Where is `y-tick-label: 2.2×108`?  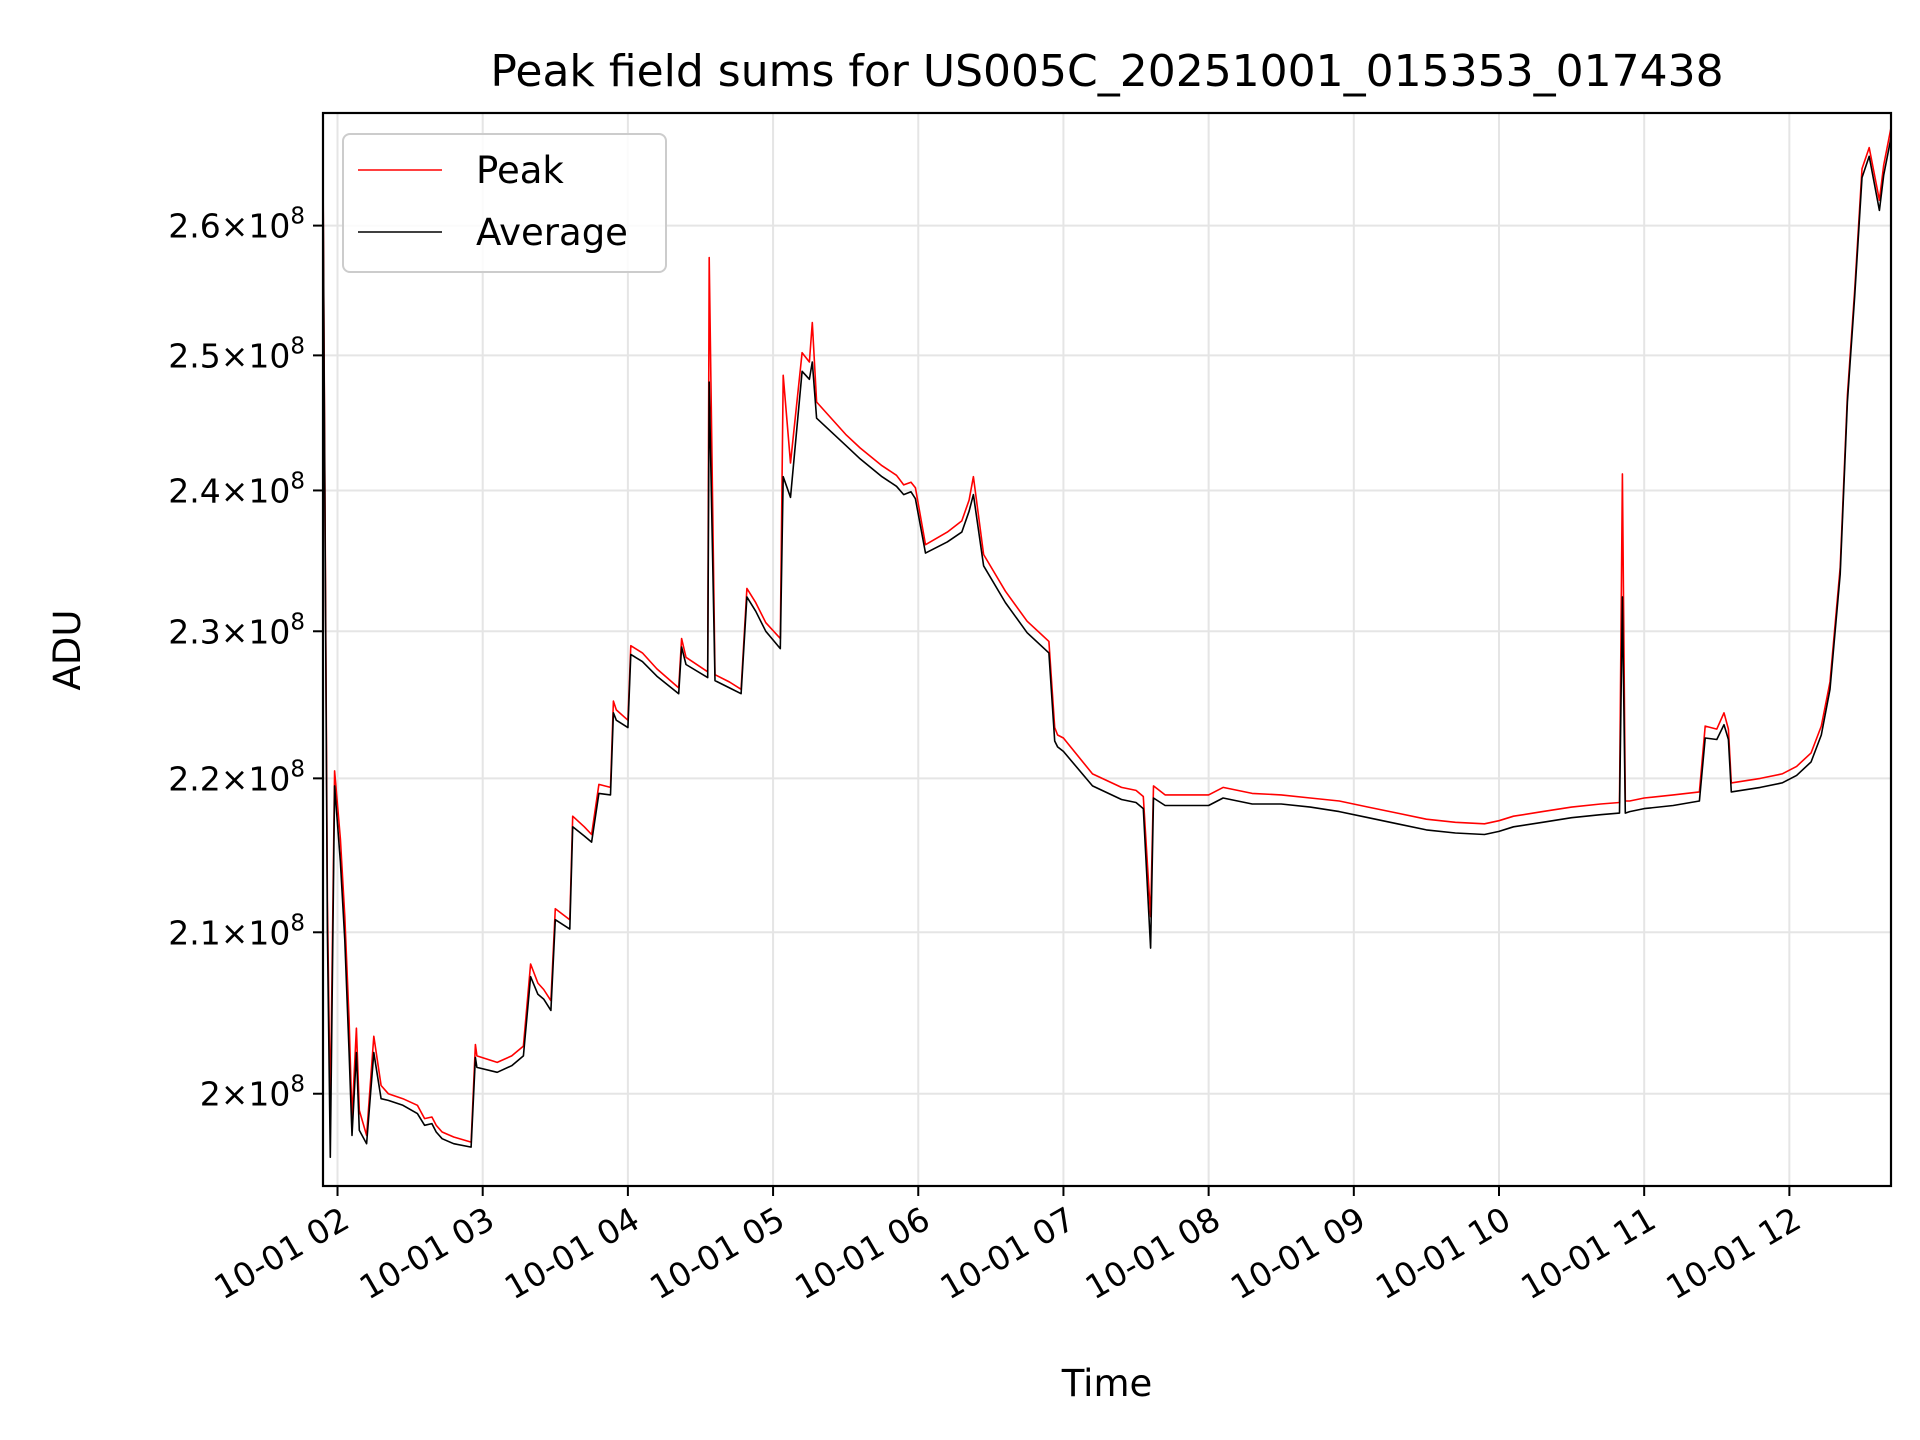 y-tick-label: 2.2×108 is located at coordinates (236, 777).